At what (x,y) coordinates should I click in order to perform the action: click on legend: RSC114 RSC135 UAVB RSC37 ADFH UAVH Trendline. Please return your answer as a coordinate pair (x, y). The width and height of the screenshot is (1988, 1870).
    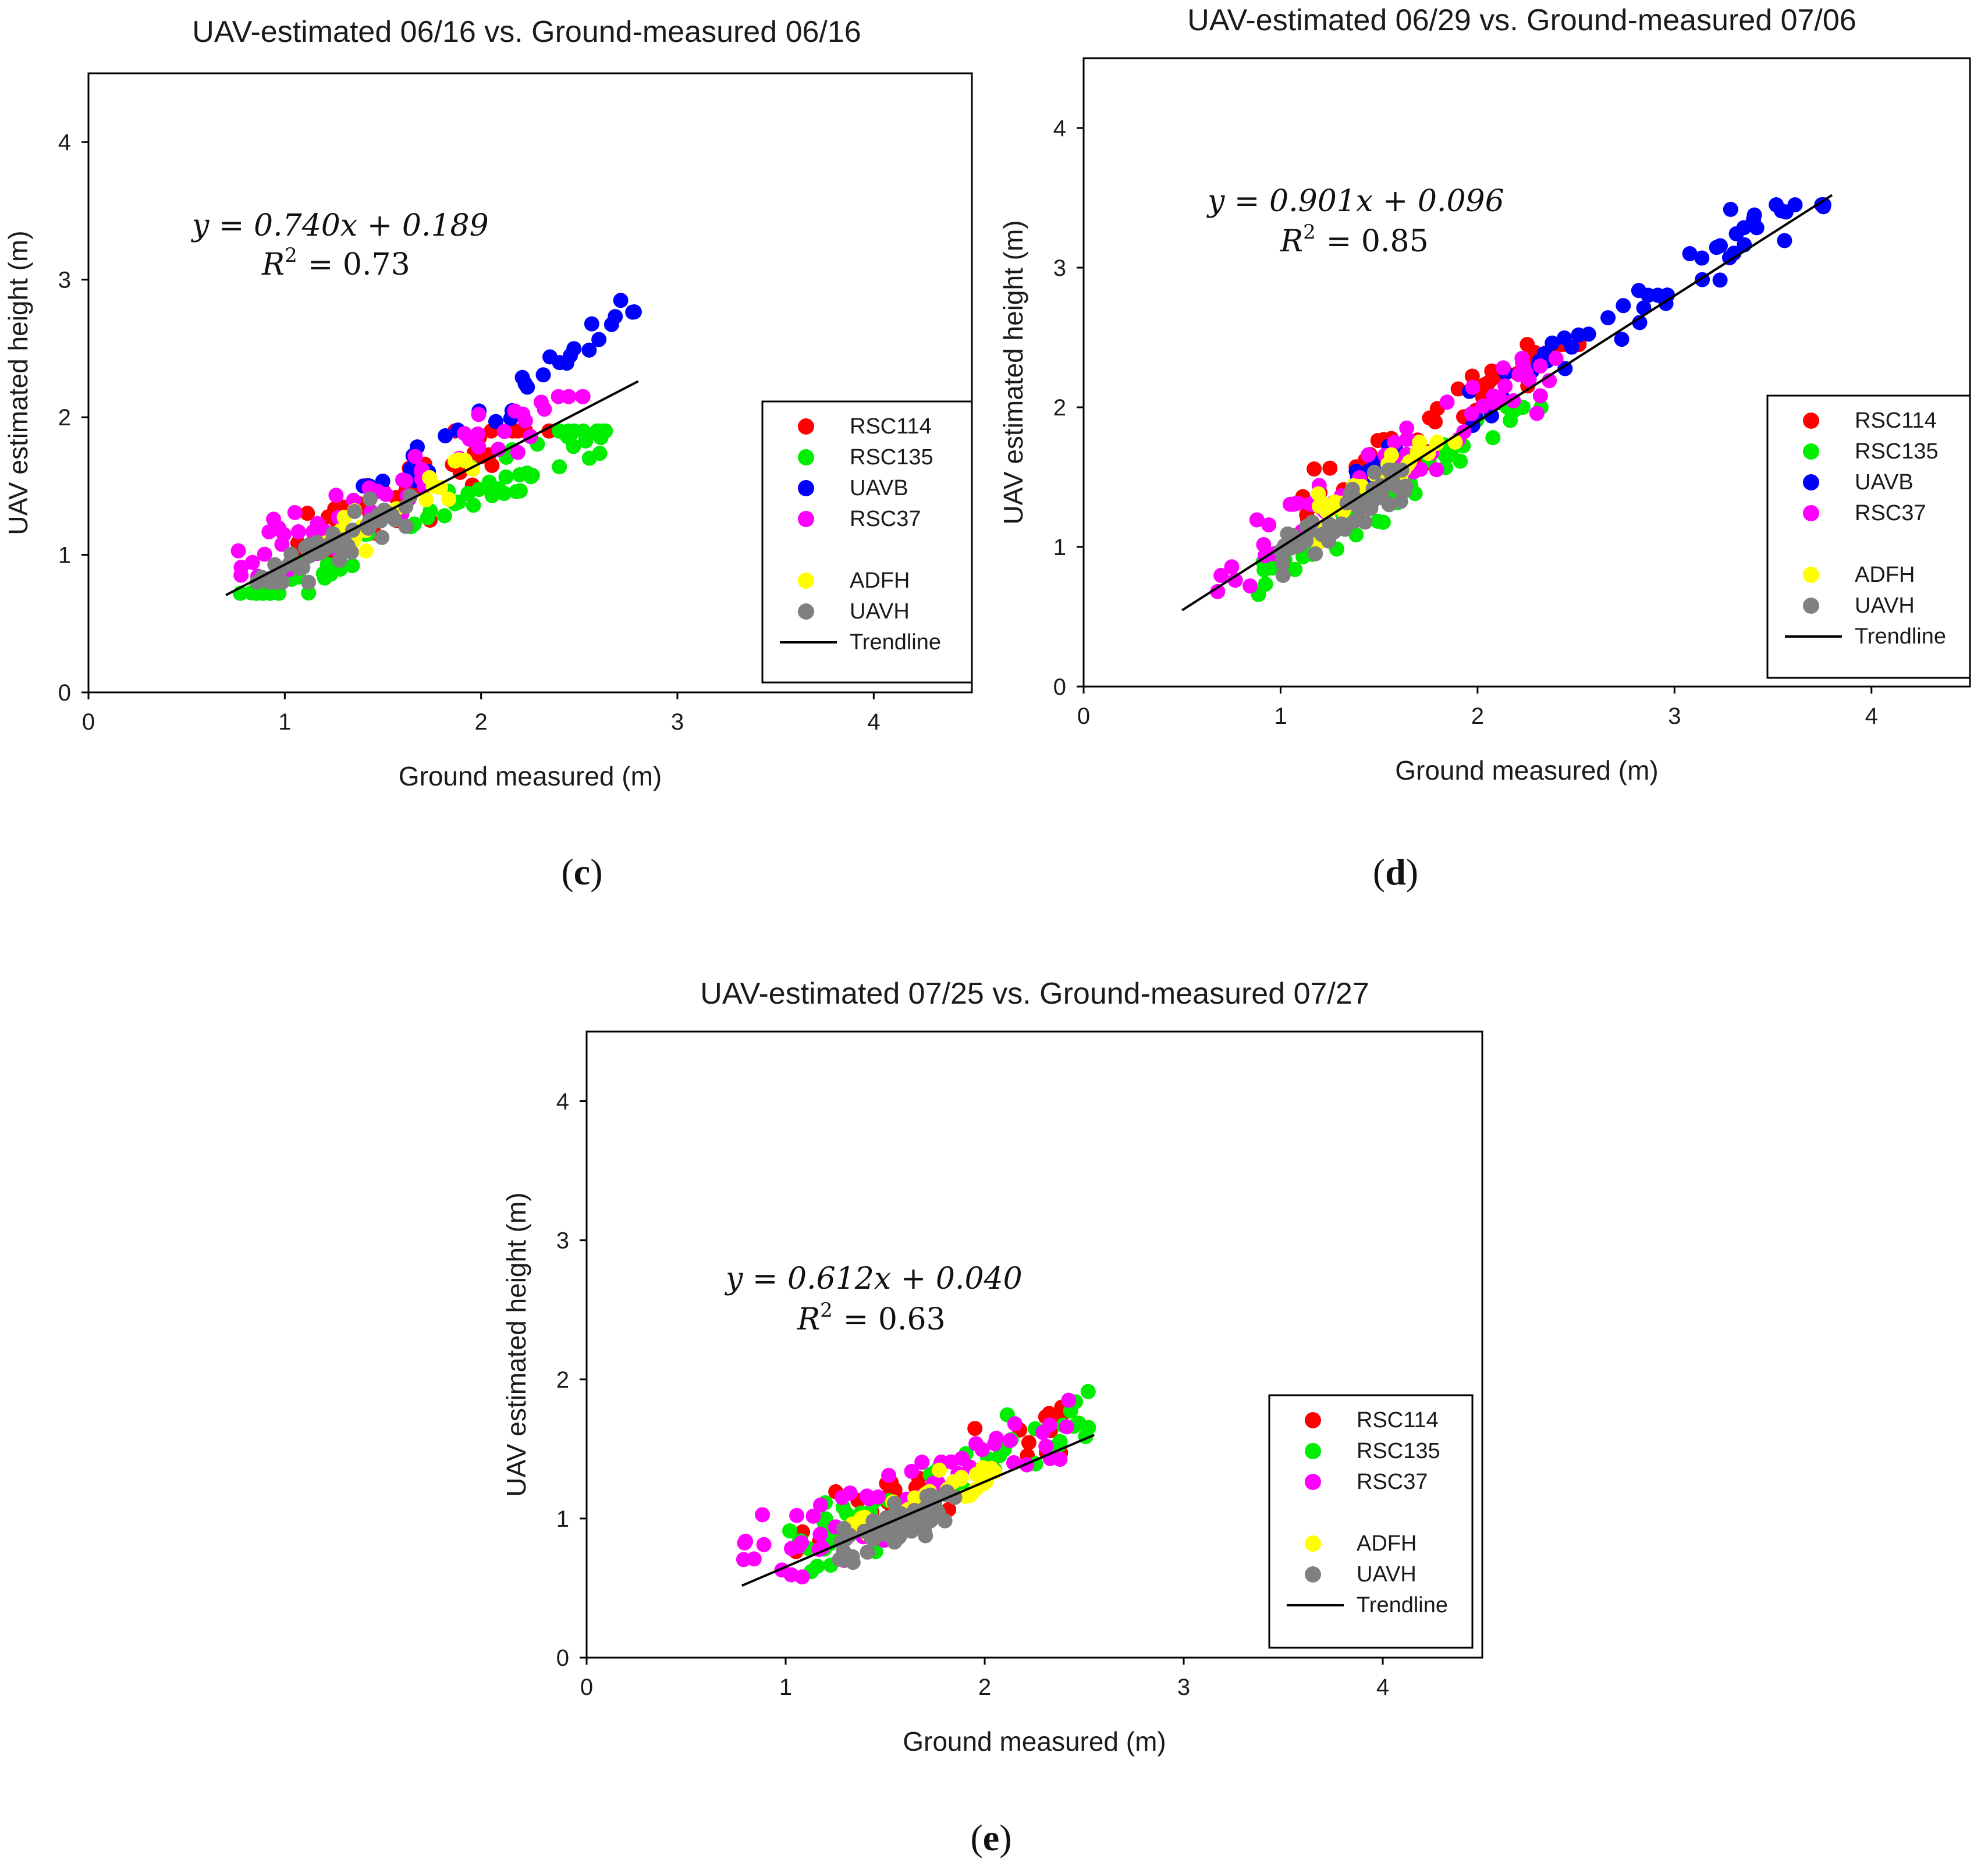
    Looking at the image, I should click on (867, 542).